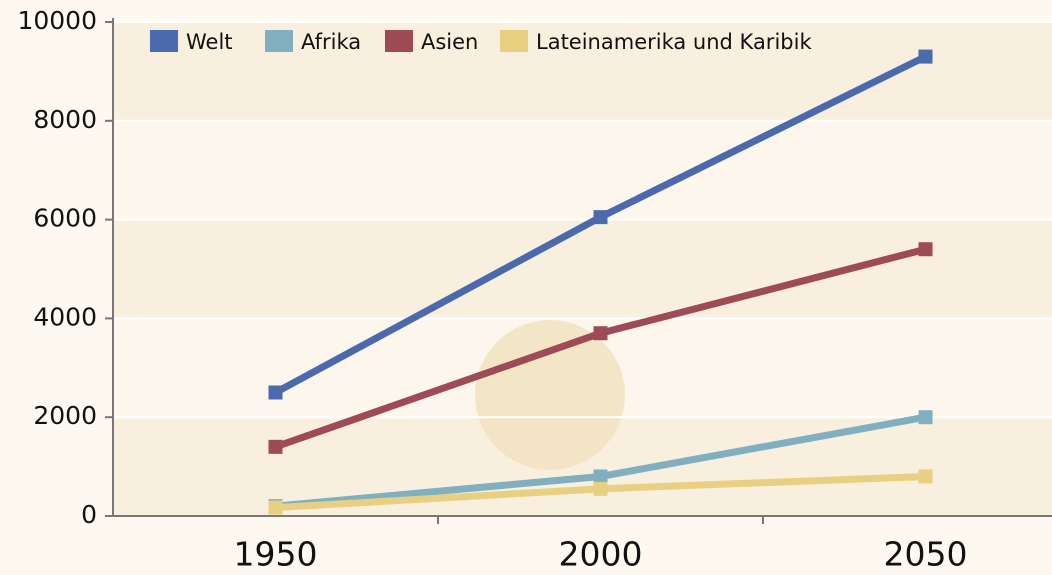  I want to click on legend-label: Asien, so click(449, 42).